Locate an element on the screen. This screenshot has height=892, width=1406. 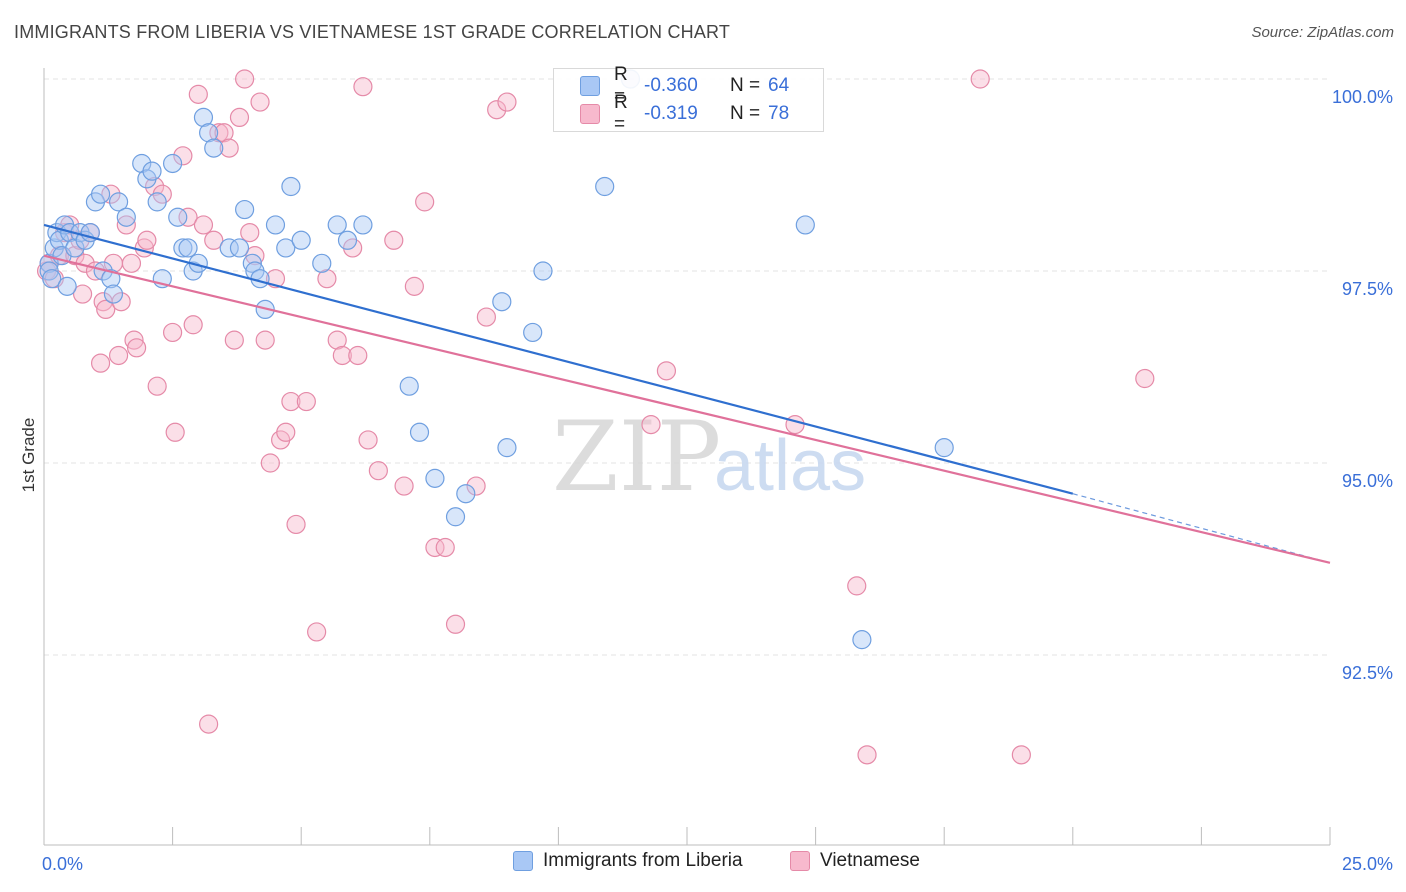
legend-r-value: -0.360 is located at coordinates (671, 85).